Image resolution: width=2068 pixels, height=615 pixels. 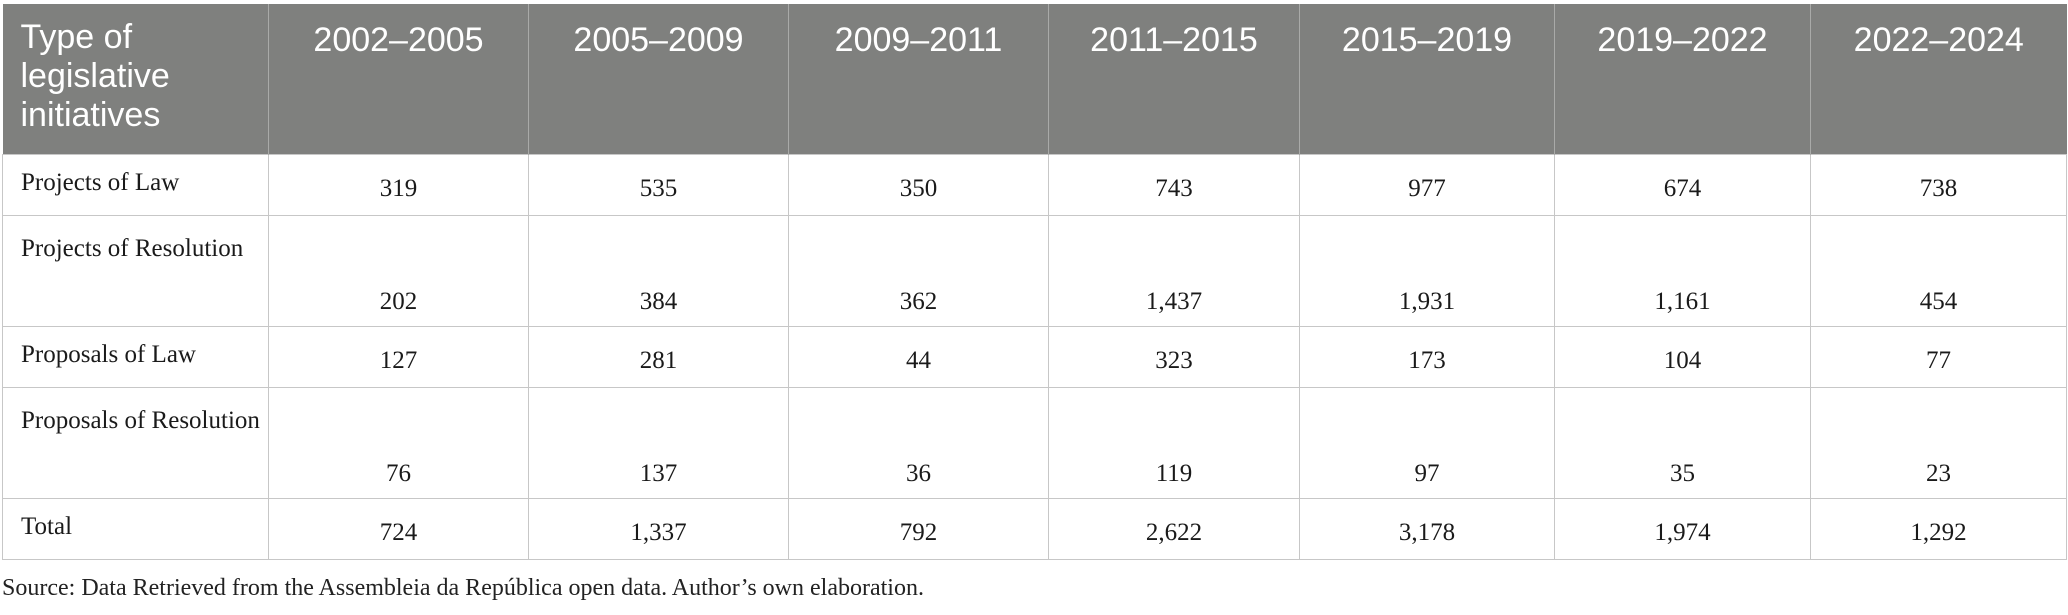 What do you see at coordinates (1427, 270) in the screenshot?
I see `table-cell: 1,931` at bounding box center [1427, 270].